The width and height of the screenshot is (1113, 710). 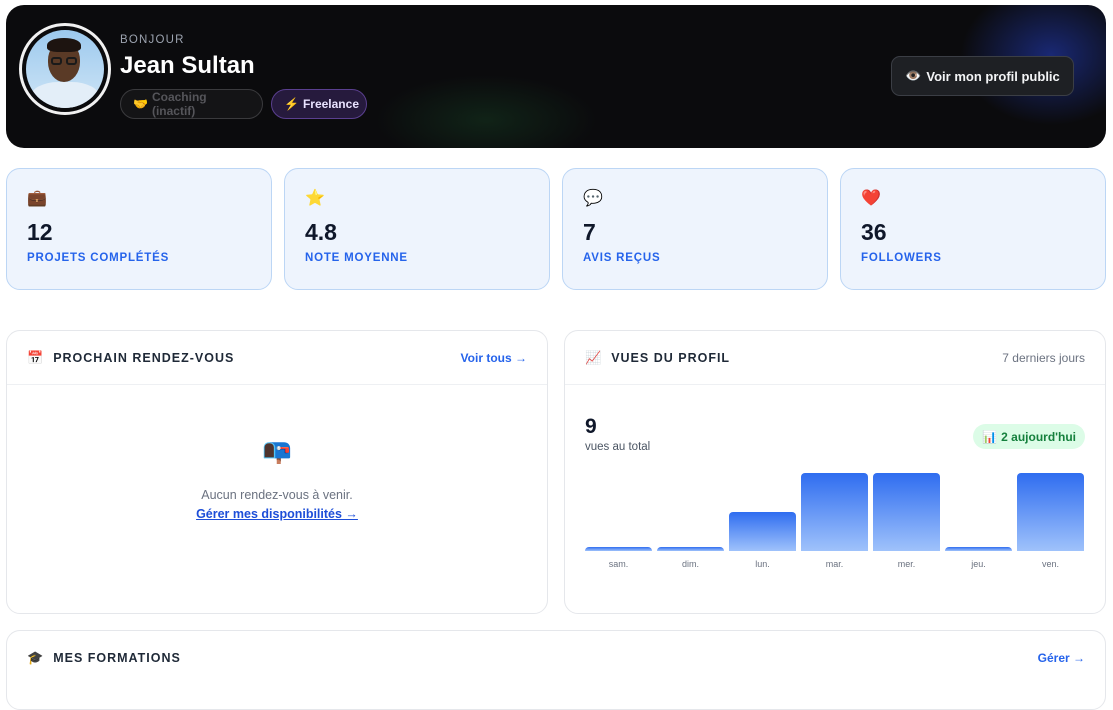 What do you see at coordinates (40, 232) in the screenshot?
I see `stat-value: 12` at bounding box center [40, 232].